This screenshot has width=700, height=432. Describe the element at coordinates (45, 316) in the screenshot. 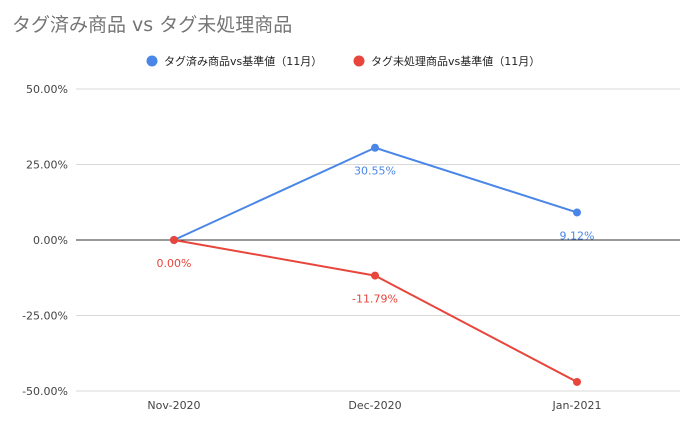

I see `y-tick-label: -25.00%` at that location.